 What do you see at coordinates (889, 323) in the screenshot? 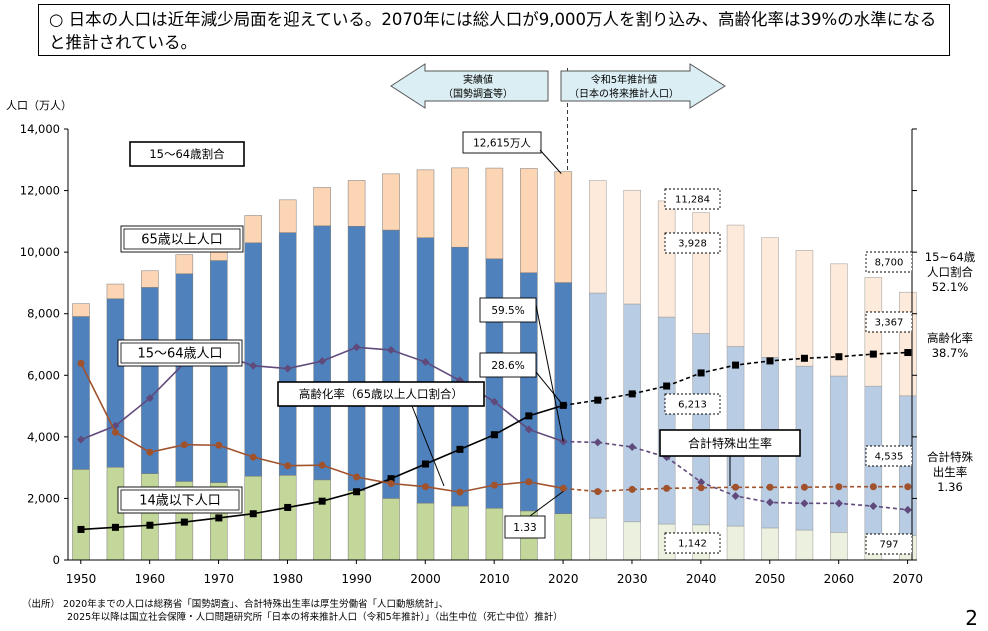
I see `annot-elderly-2070-text: 3,367` at bounding box center [889, 323].